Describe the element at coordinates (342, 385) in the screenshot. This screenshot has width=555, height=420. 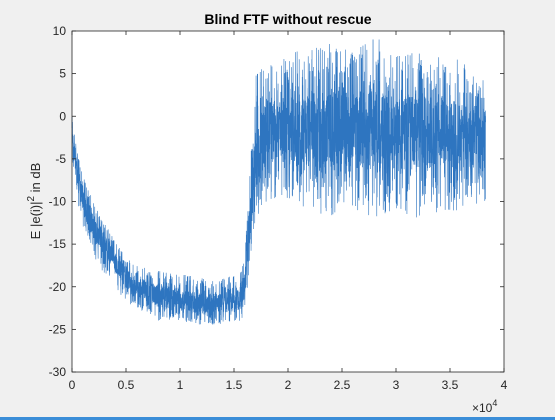
I see `x-tick-label: 2.5` at that location.